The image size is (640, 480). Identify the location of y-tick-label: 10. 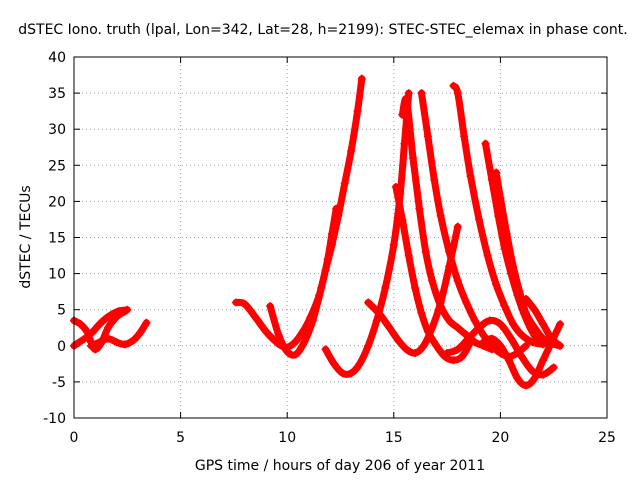
(57, 275).